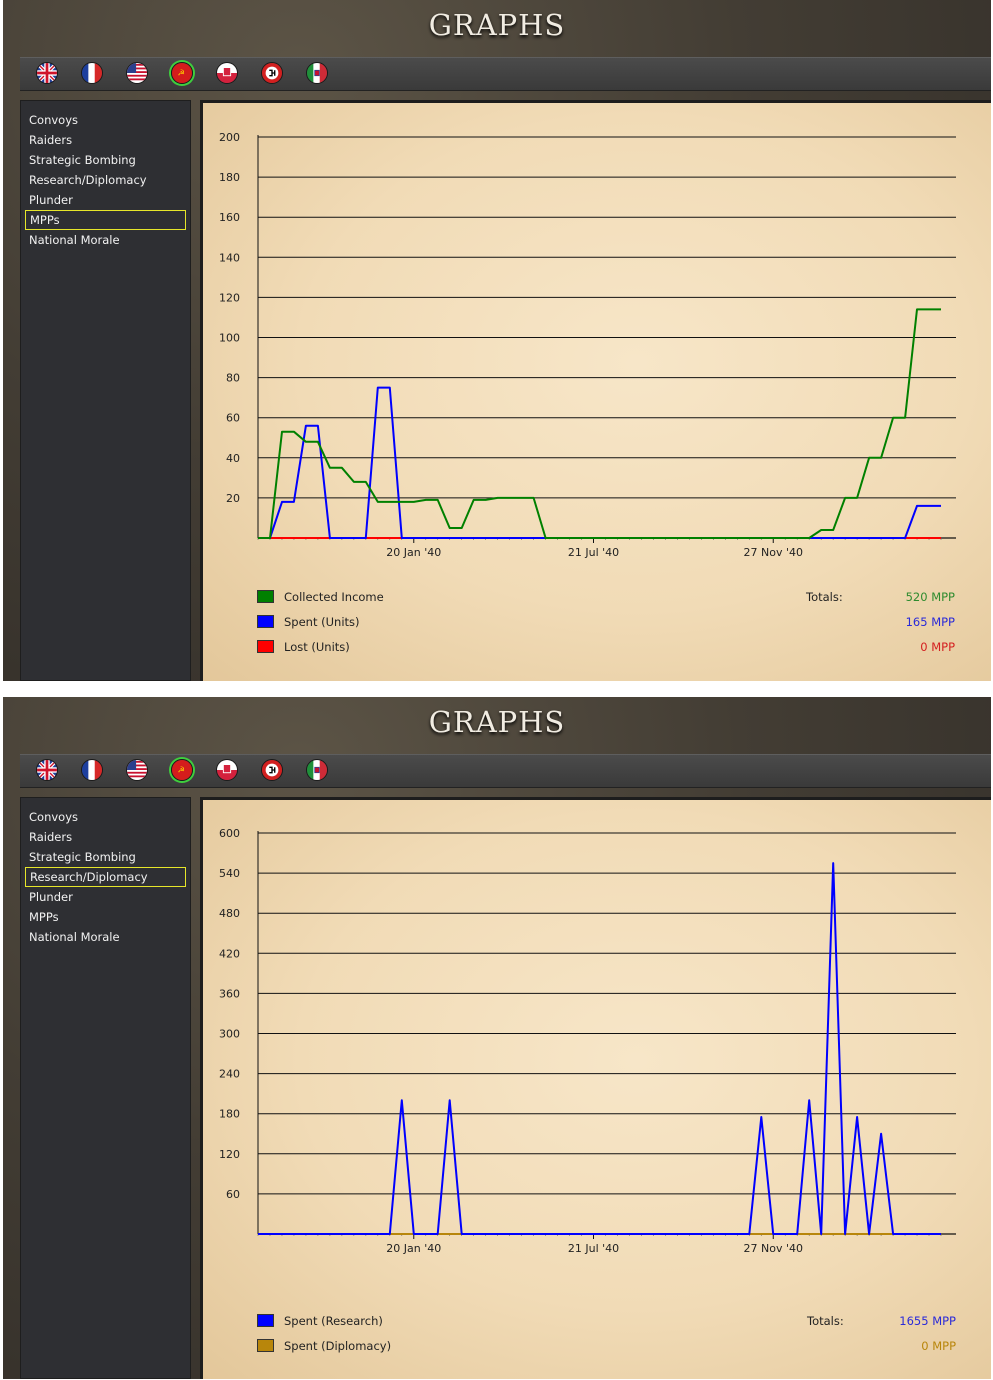  Describe the element at coordinates (317, 647) in the screenshot. I see `legend-label-lost-units: Lost (Units)` at that location.